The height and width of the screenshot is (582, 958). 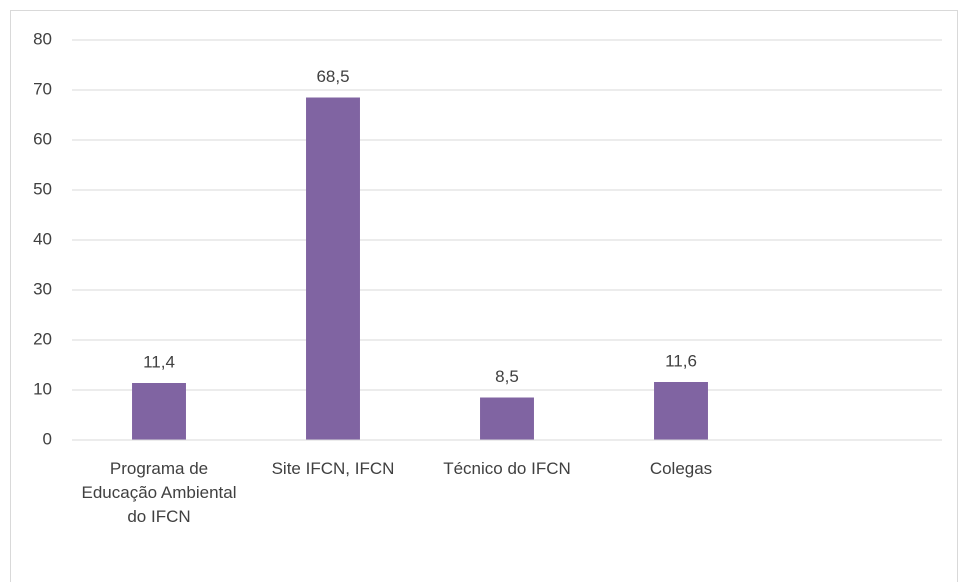 I want to click on y-tick-label: 50, so click(x=42, y=188).